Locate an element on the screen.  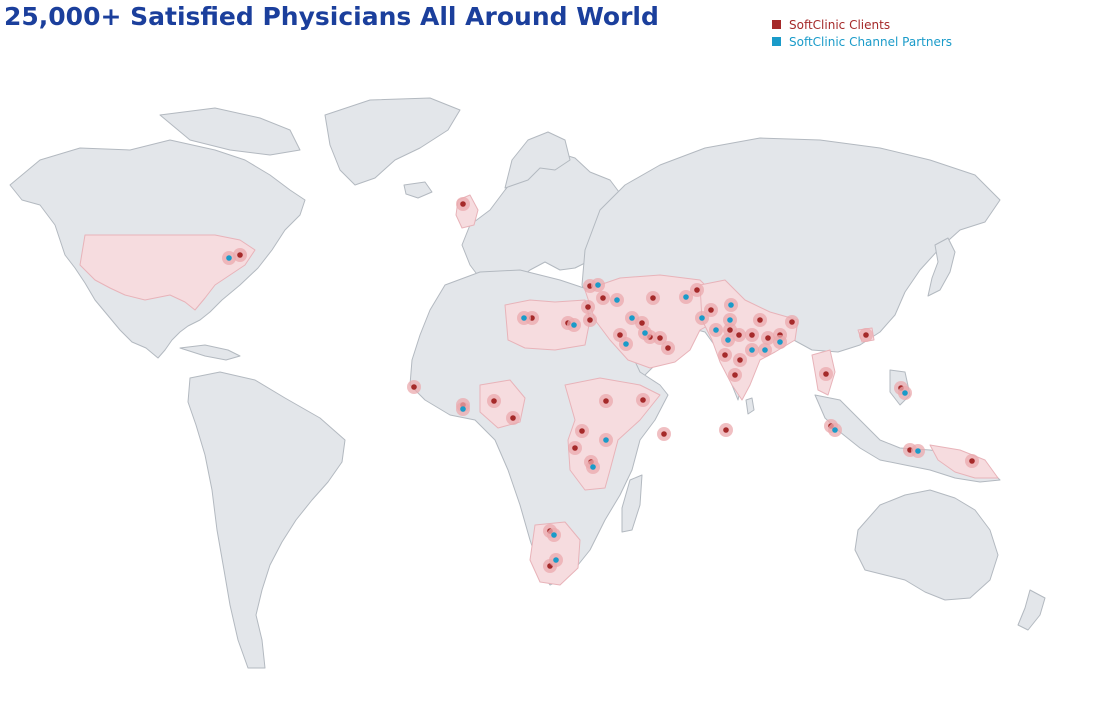
region-papua-new-guinea is located at coordinates (964, 461).